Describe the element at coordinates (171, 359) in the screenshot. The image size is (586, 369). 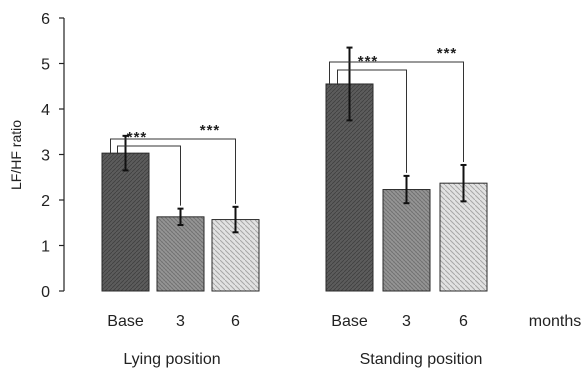
I see `group-label: Lying position` at that location.